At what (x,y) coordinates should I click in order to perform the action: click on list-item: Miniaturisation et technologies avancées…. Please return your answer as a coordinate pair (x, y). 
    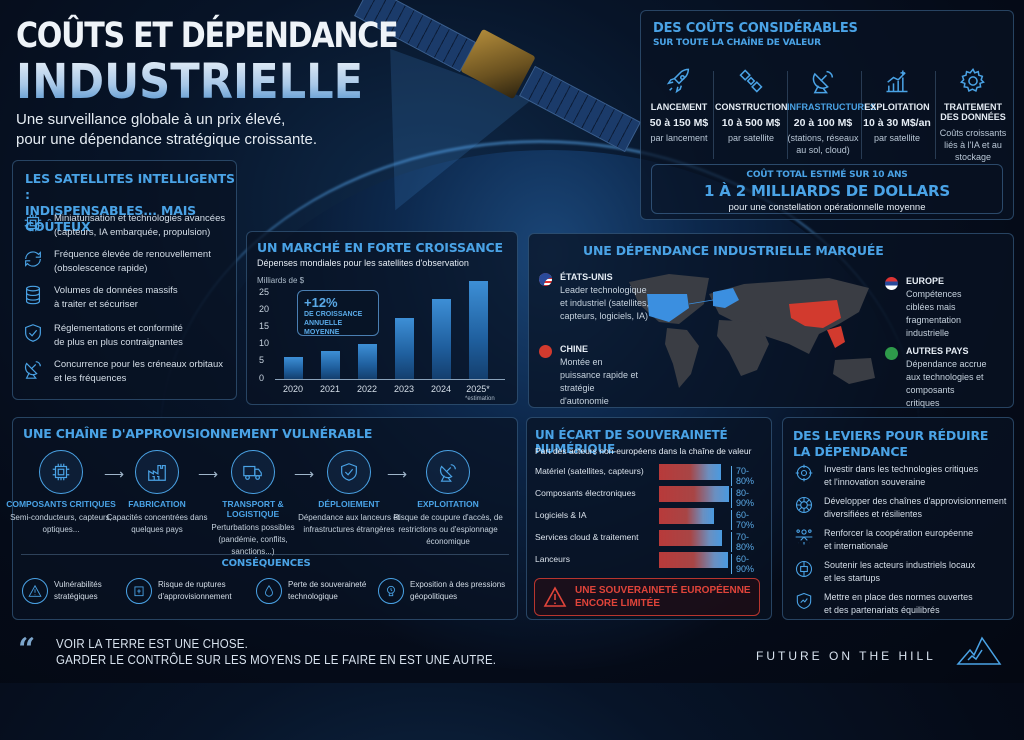
    Looking at the image, I should click on (123, 226).